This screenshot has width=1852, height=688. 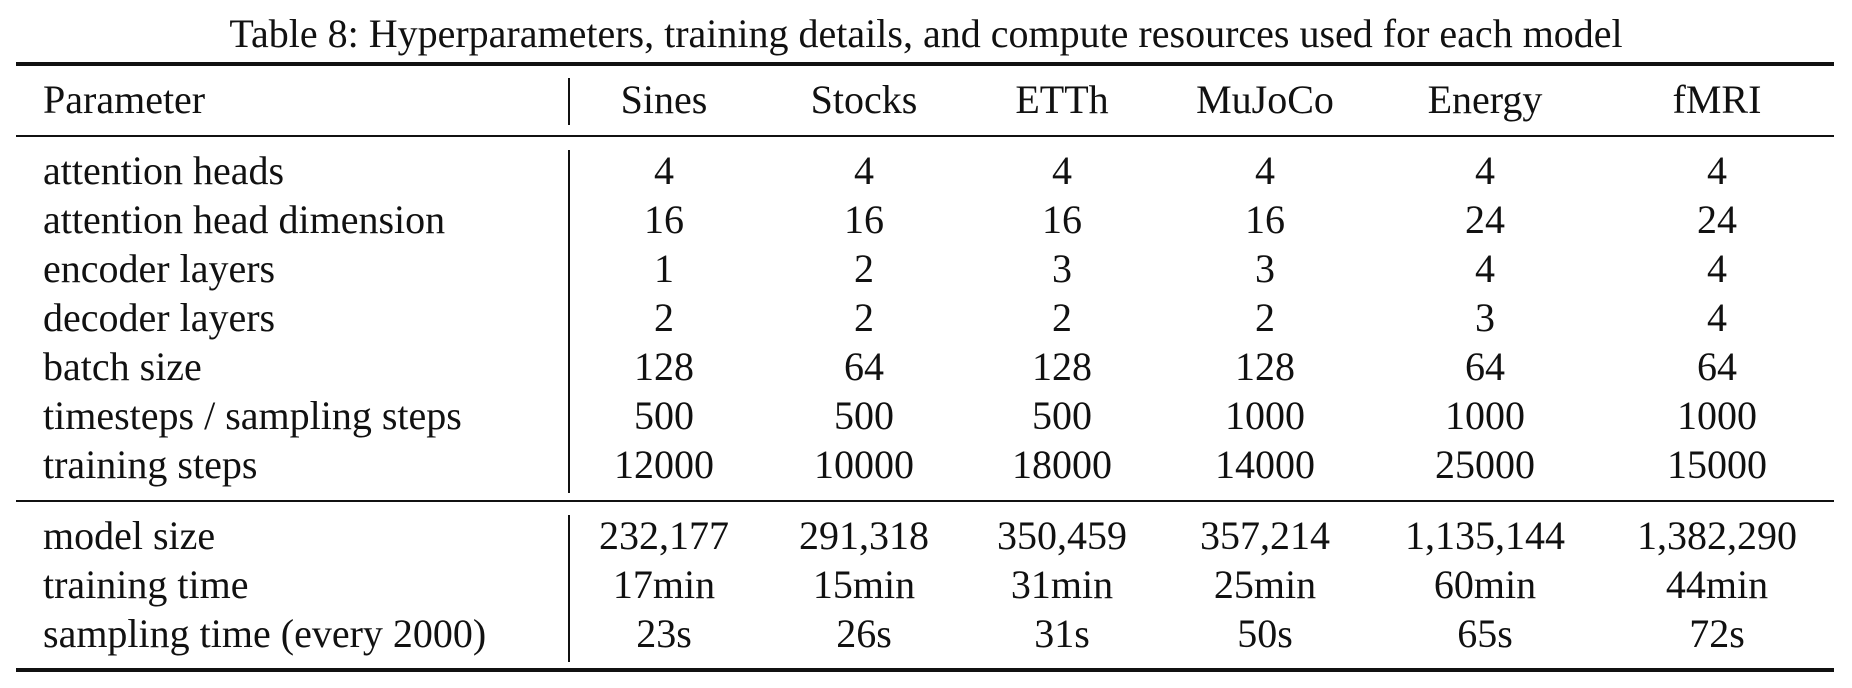 I want to click on row-label: model size, so click(x=129, y=535).